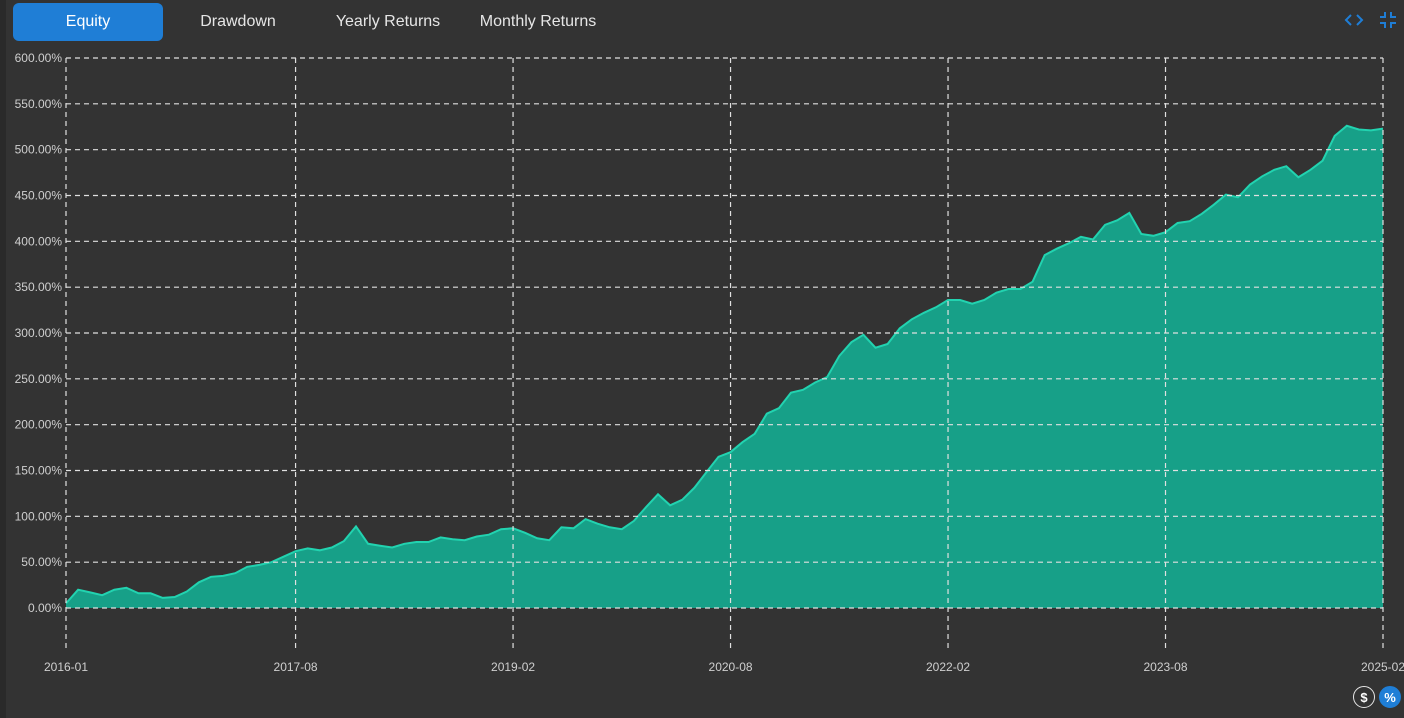 This screenshot has height=718, width=1404. Describe the element at coordinates (39, 104) in the screenshot. I see `y-tick-label: 550.00%` at that location.